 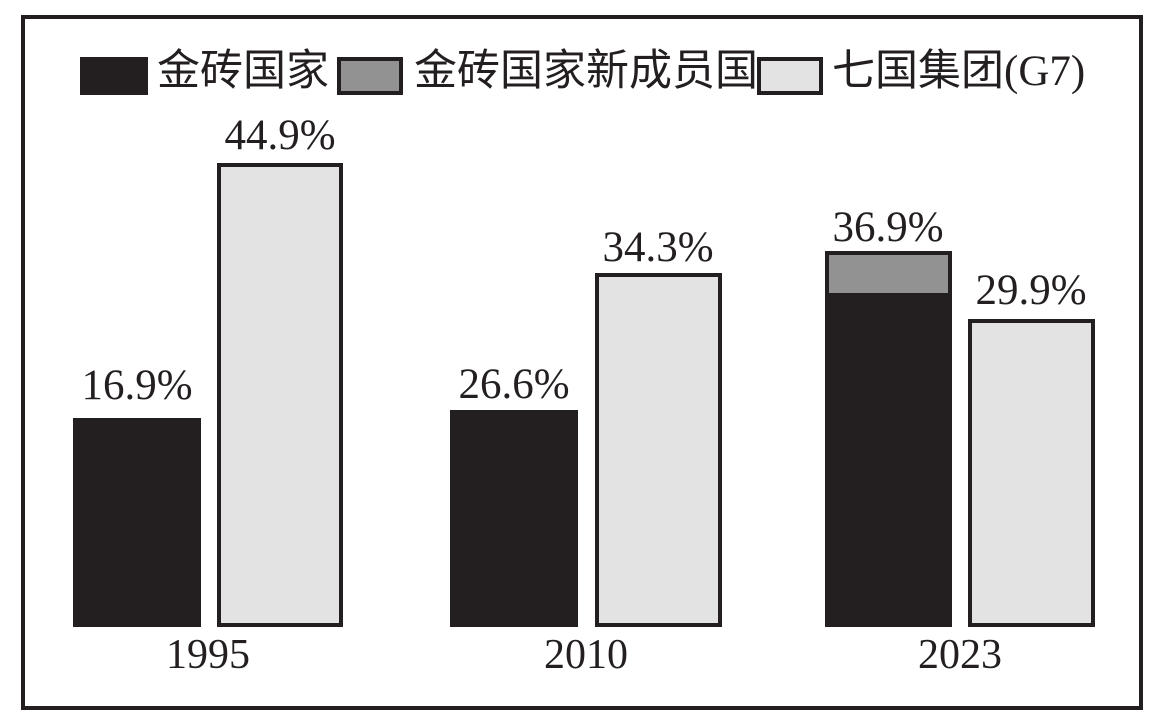 I want to click on bar-g7-1995, so click(x=280, y=395).